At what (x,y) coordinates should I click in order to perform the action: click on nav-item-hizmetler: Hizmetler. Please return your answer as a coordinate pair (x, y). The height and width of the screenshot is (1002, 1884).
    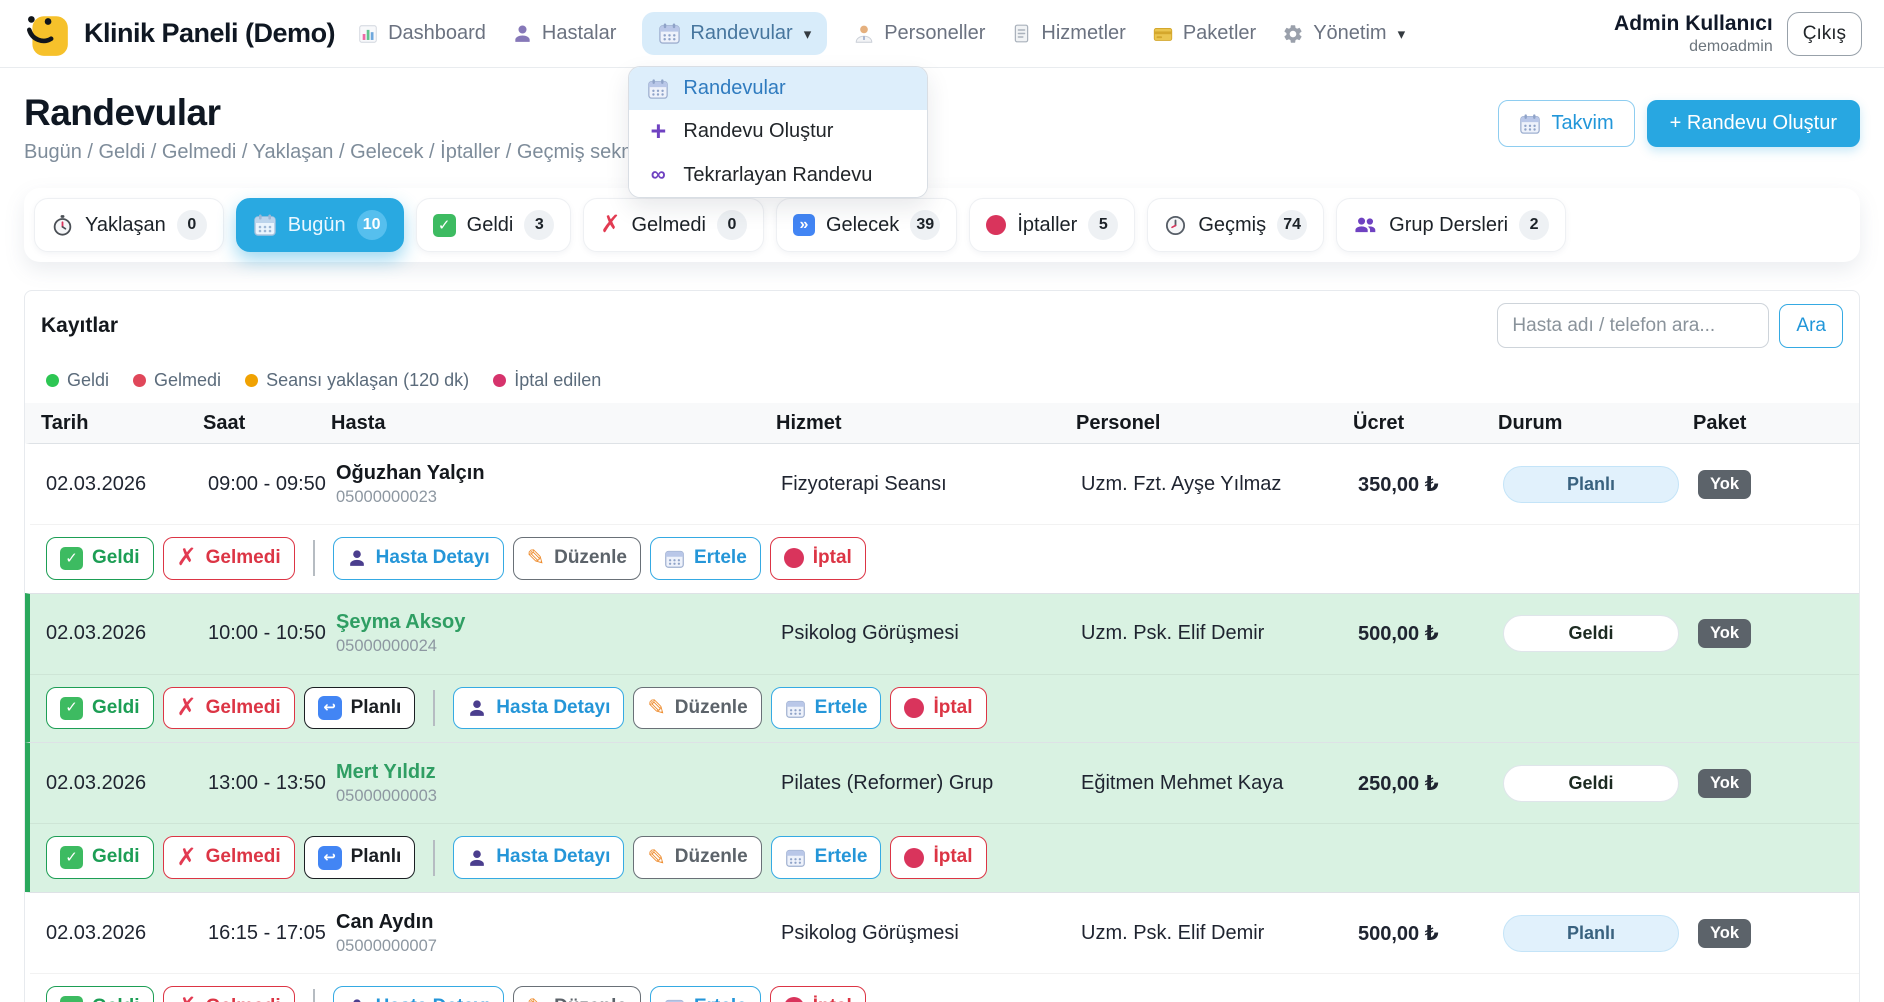
    Looking at the image, I should click on (1068, 33).